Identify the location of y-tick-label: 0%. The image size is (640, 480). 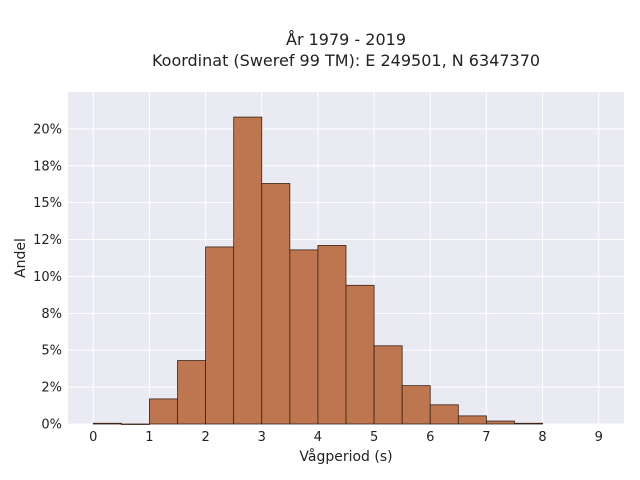
(51, 425).